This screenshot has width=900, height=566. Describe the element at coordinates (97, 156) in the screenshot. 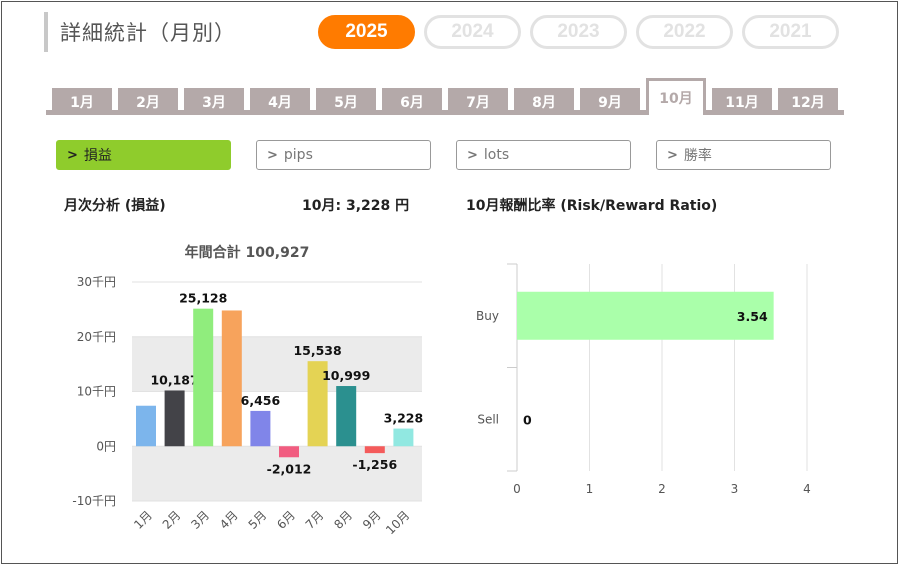

I see `filter-label: 損益` at that location.